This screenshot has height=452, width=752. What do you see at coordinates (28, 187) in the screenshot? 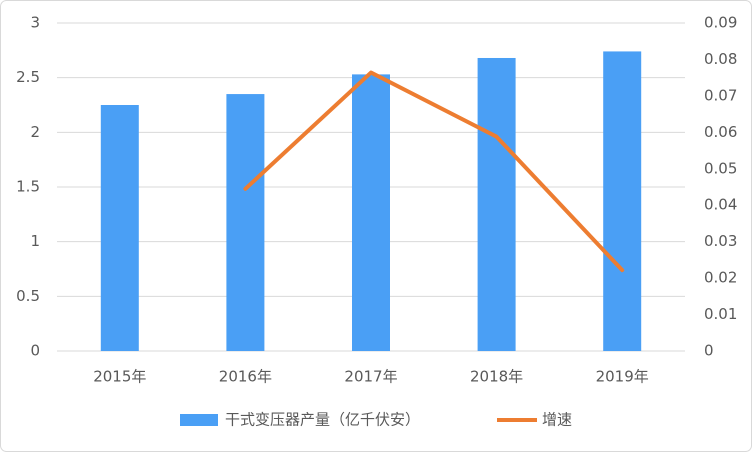
I see `y-tick-label: 1.5` at bounding box center [28, 187].